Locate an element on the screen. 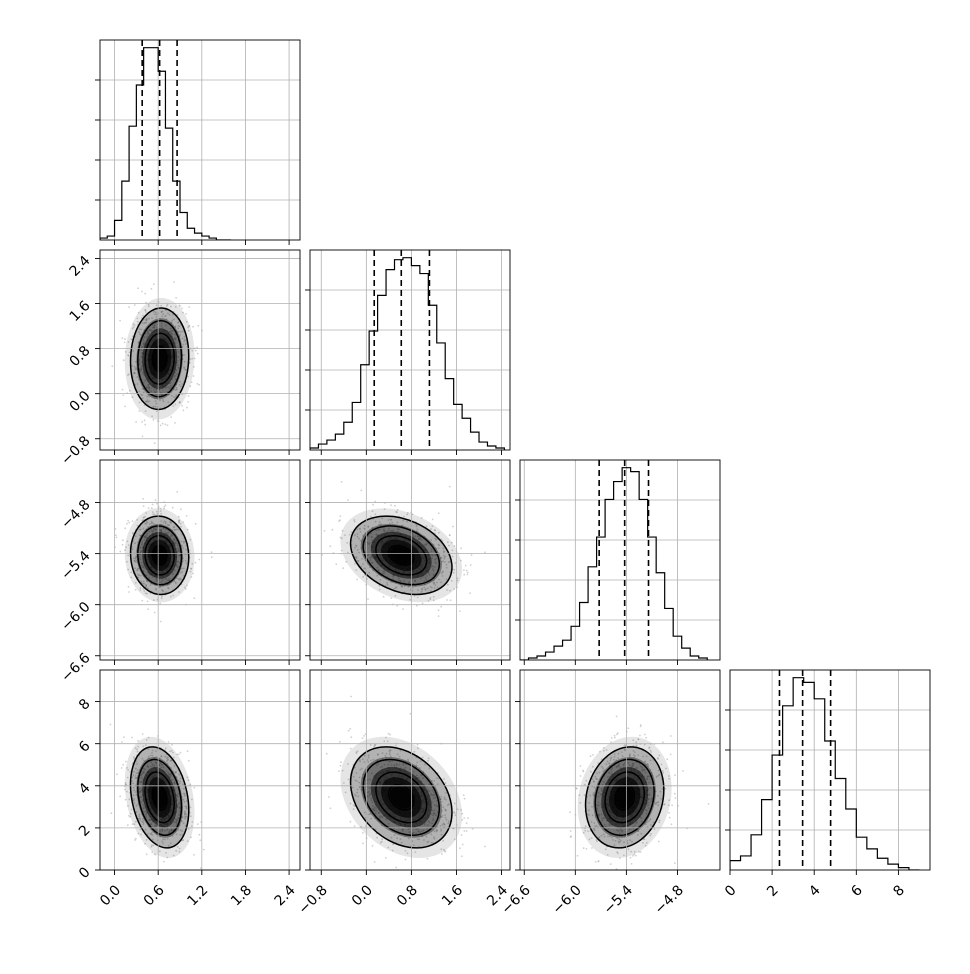 The image size is (970, 974). panel-frame is located at coordinates (620, 560).